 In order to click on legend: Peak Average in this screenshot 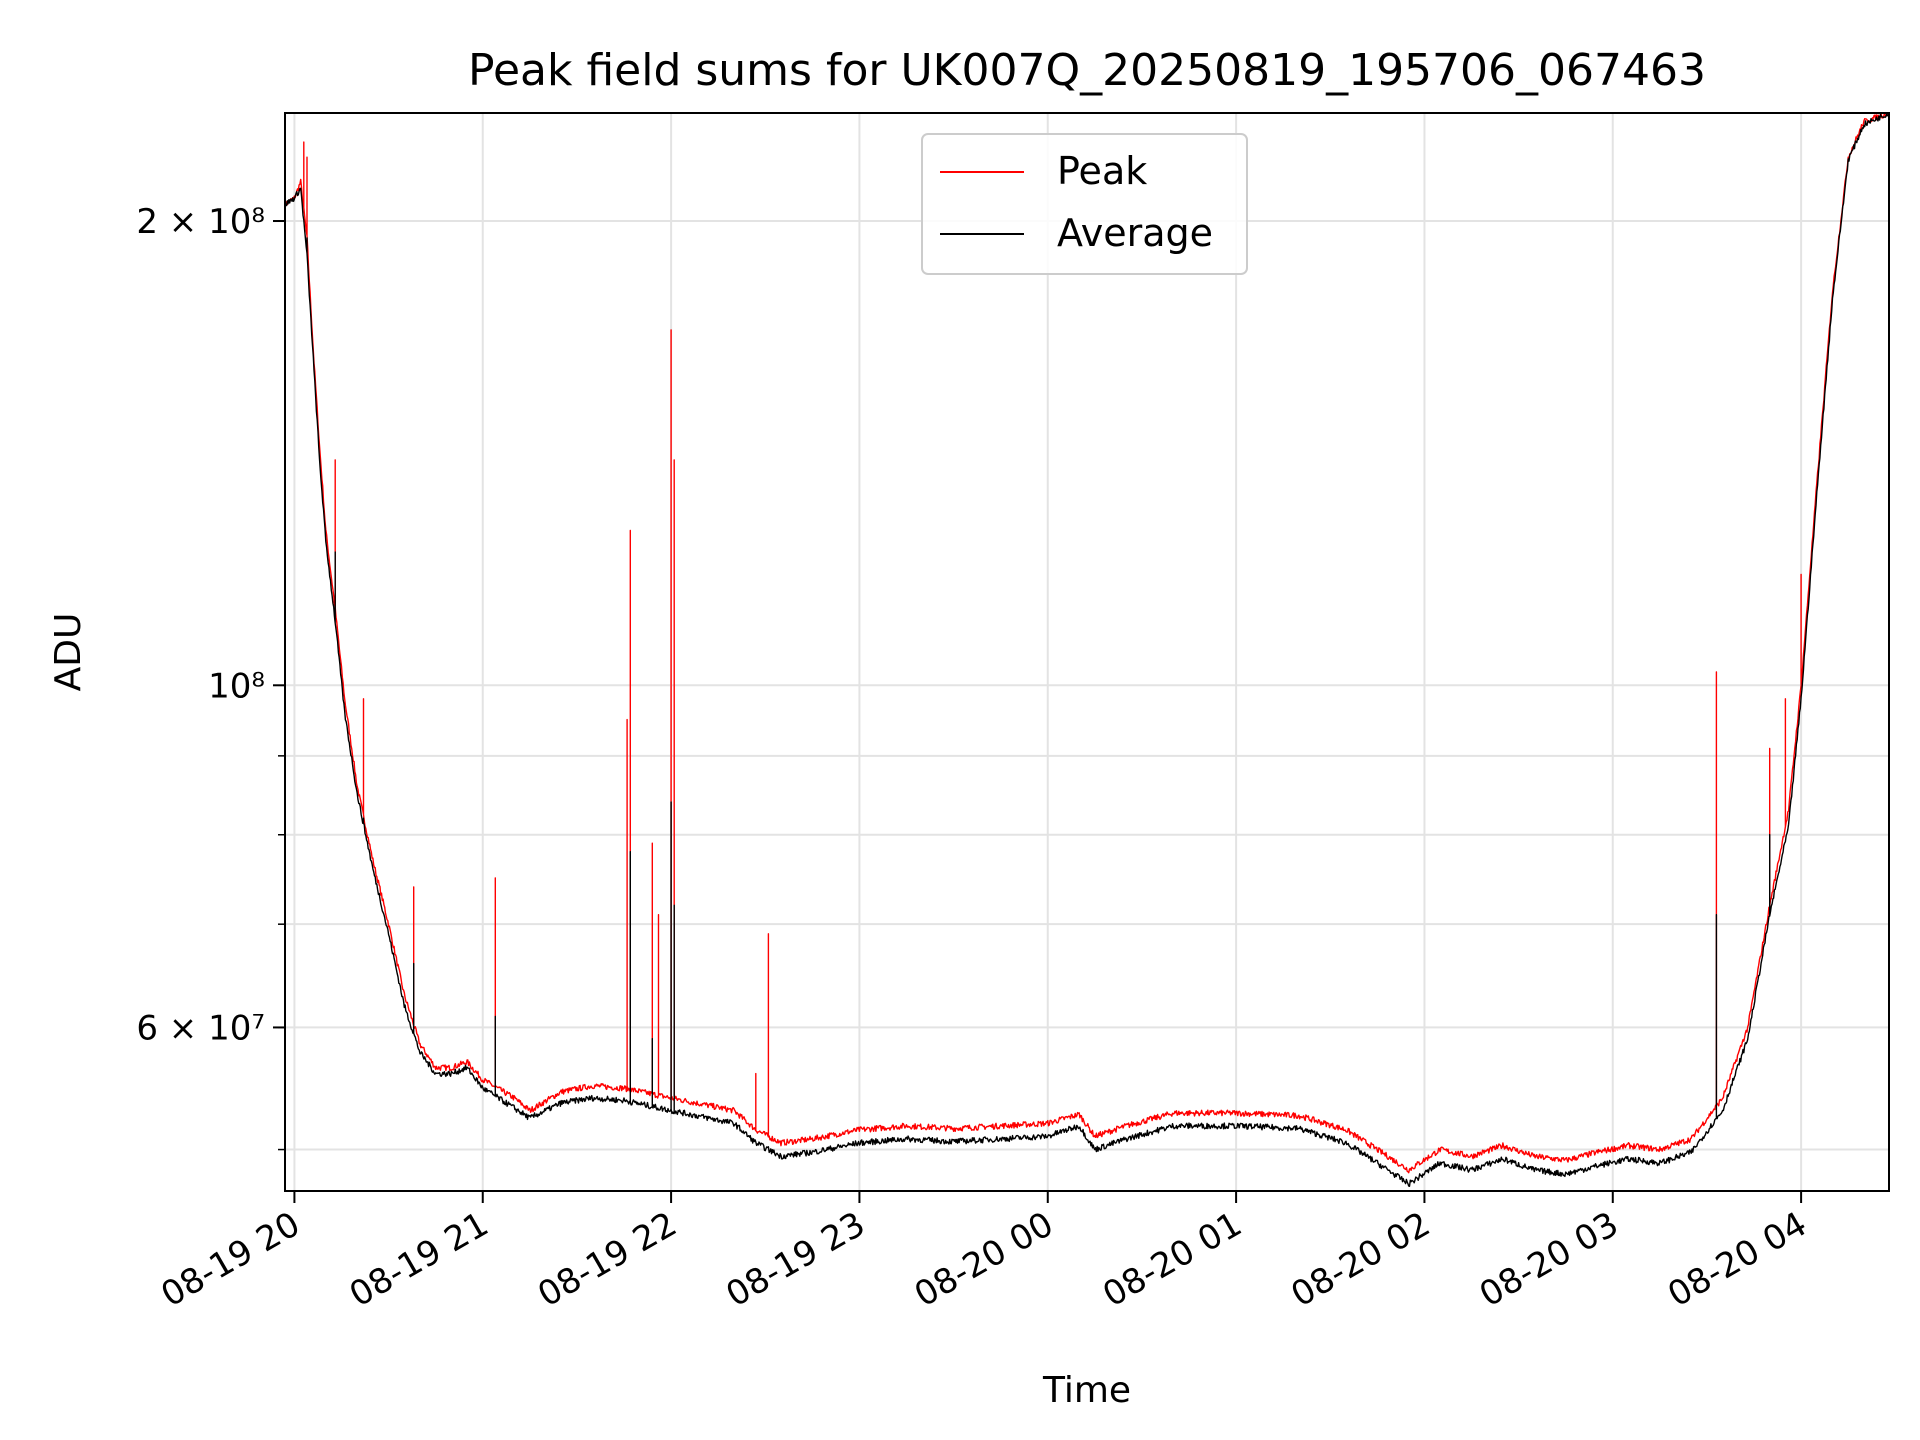, I will do `click(1084, 204)`.